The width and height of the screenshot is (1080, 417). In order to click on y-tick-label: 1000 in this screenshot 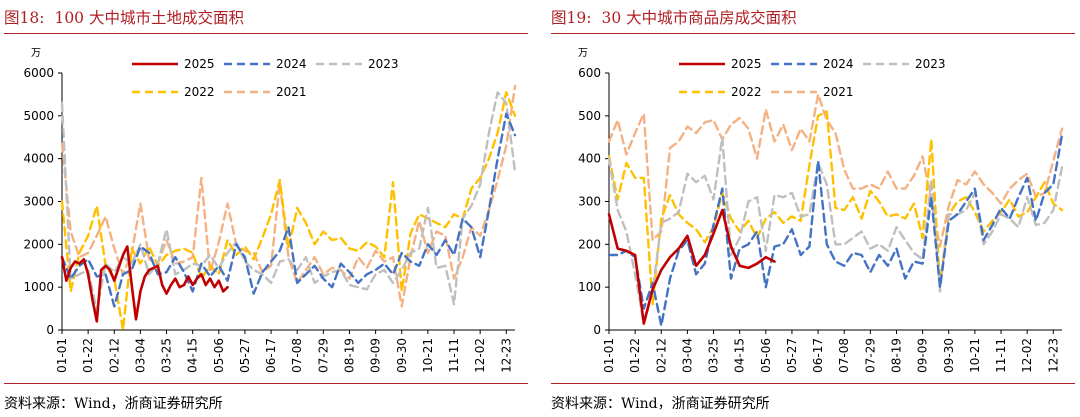, I will do `click(38, 287)`.